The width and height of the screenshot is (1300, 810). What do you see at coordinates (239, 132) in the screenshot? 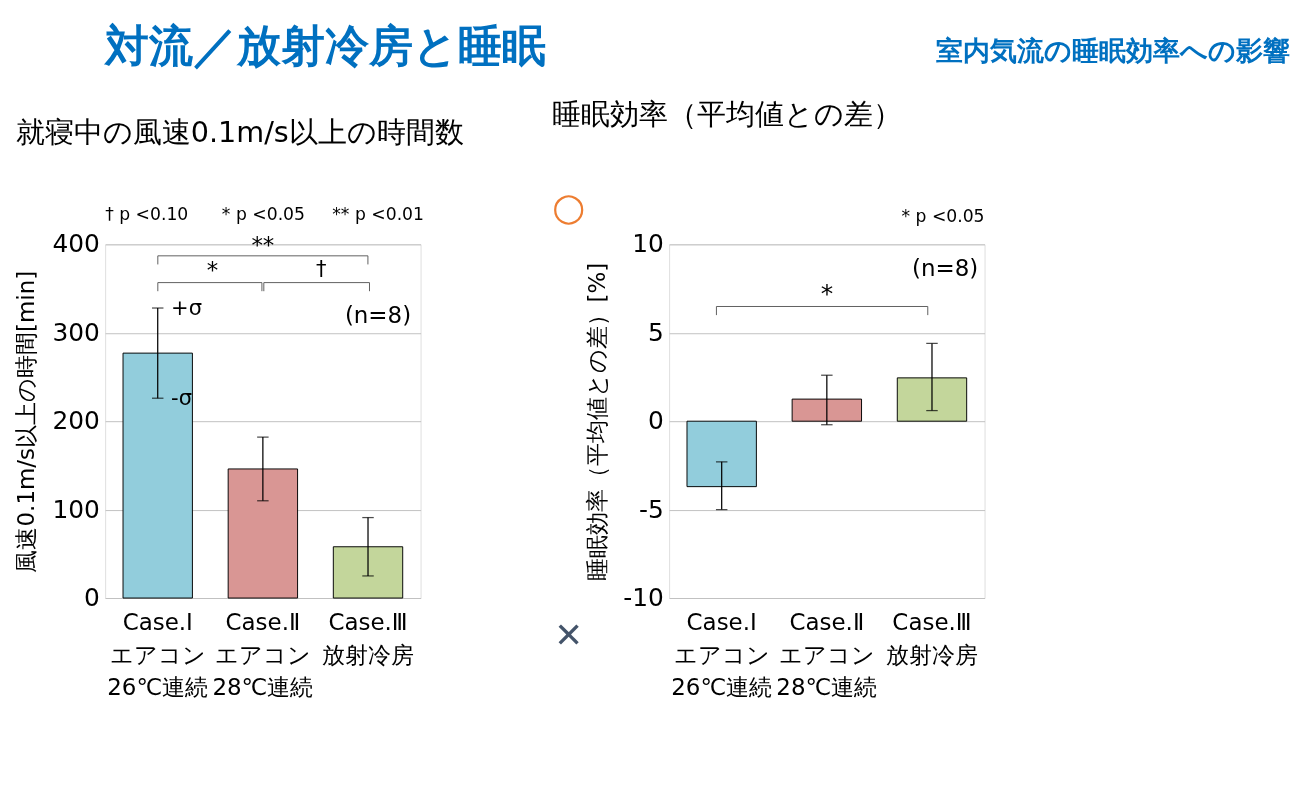
I see `chart-title: 就寝中の風速0.1m/s以上の時間数` at bounding box center [239, 132].